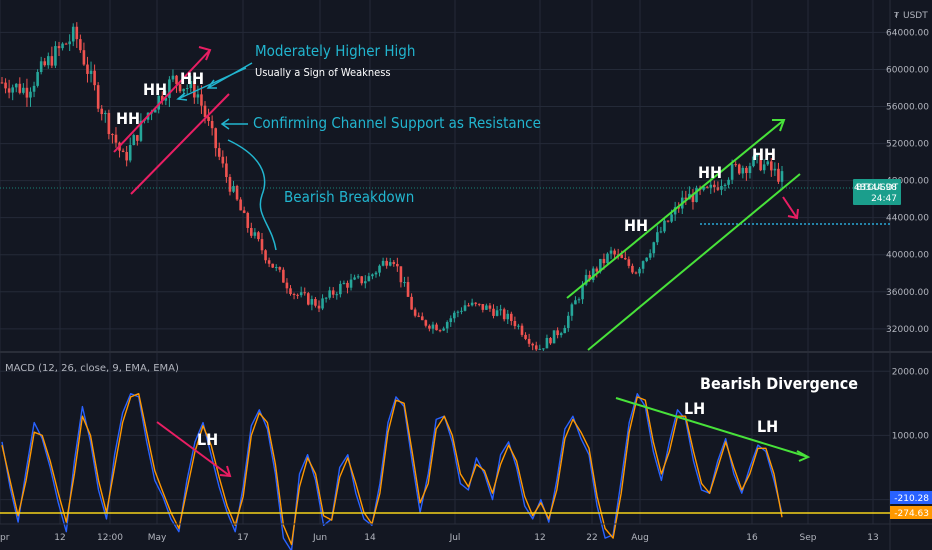 The width and height of the screenshot is (932, 550). Describe the element at coordinates (910, 372) in the screenshot. I see `macd-tick-label: 2000.00` at that location.